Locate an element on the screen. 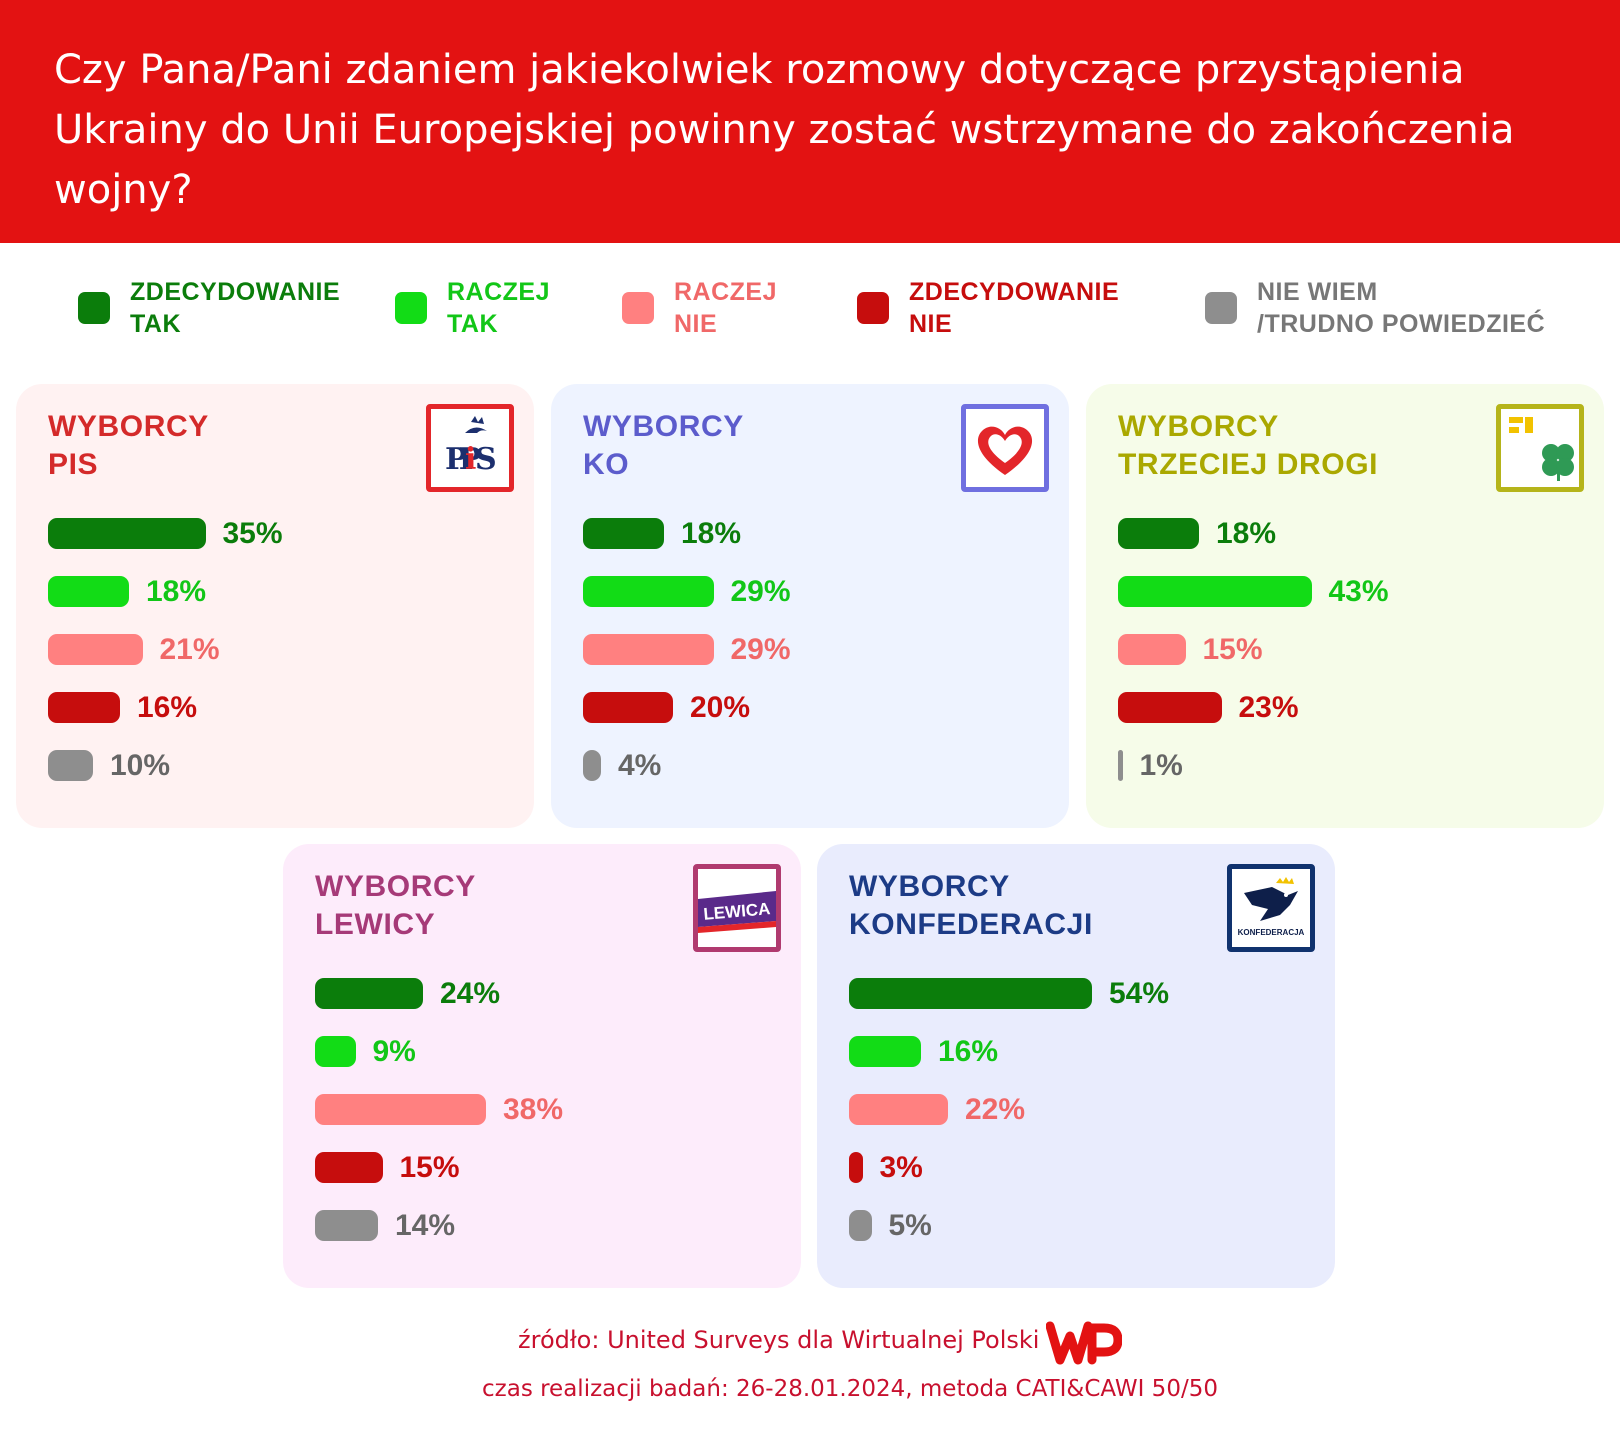 This screenshot has width=1620, height=1440. pis-logo: P P i S is located at coordinates (470, 448).